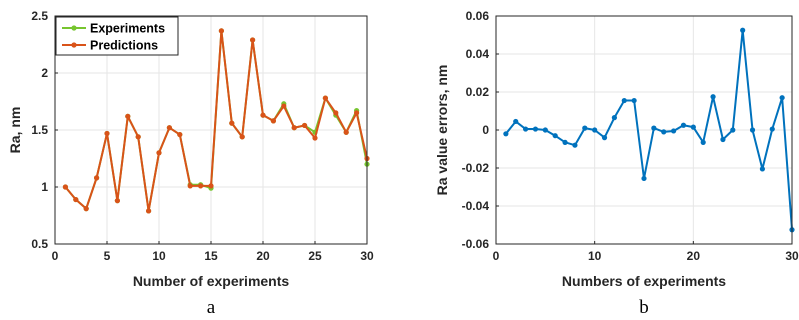 The width and height of the screenshot is (799, 320). I want to click on y-tick-label: 0.06, so click(478, 16).